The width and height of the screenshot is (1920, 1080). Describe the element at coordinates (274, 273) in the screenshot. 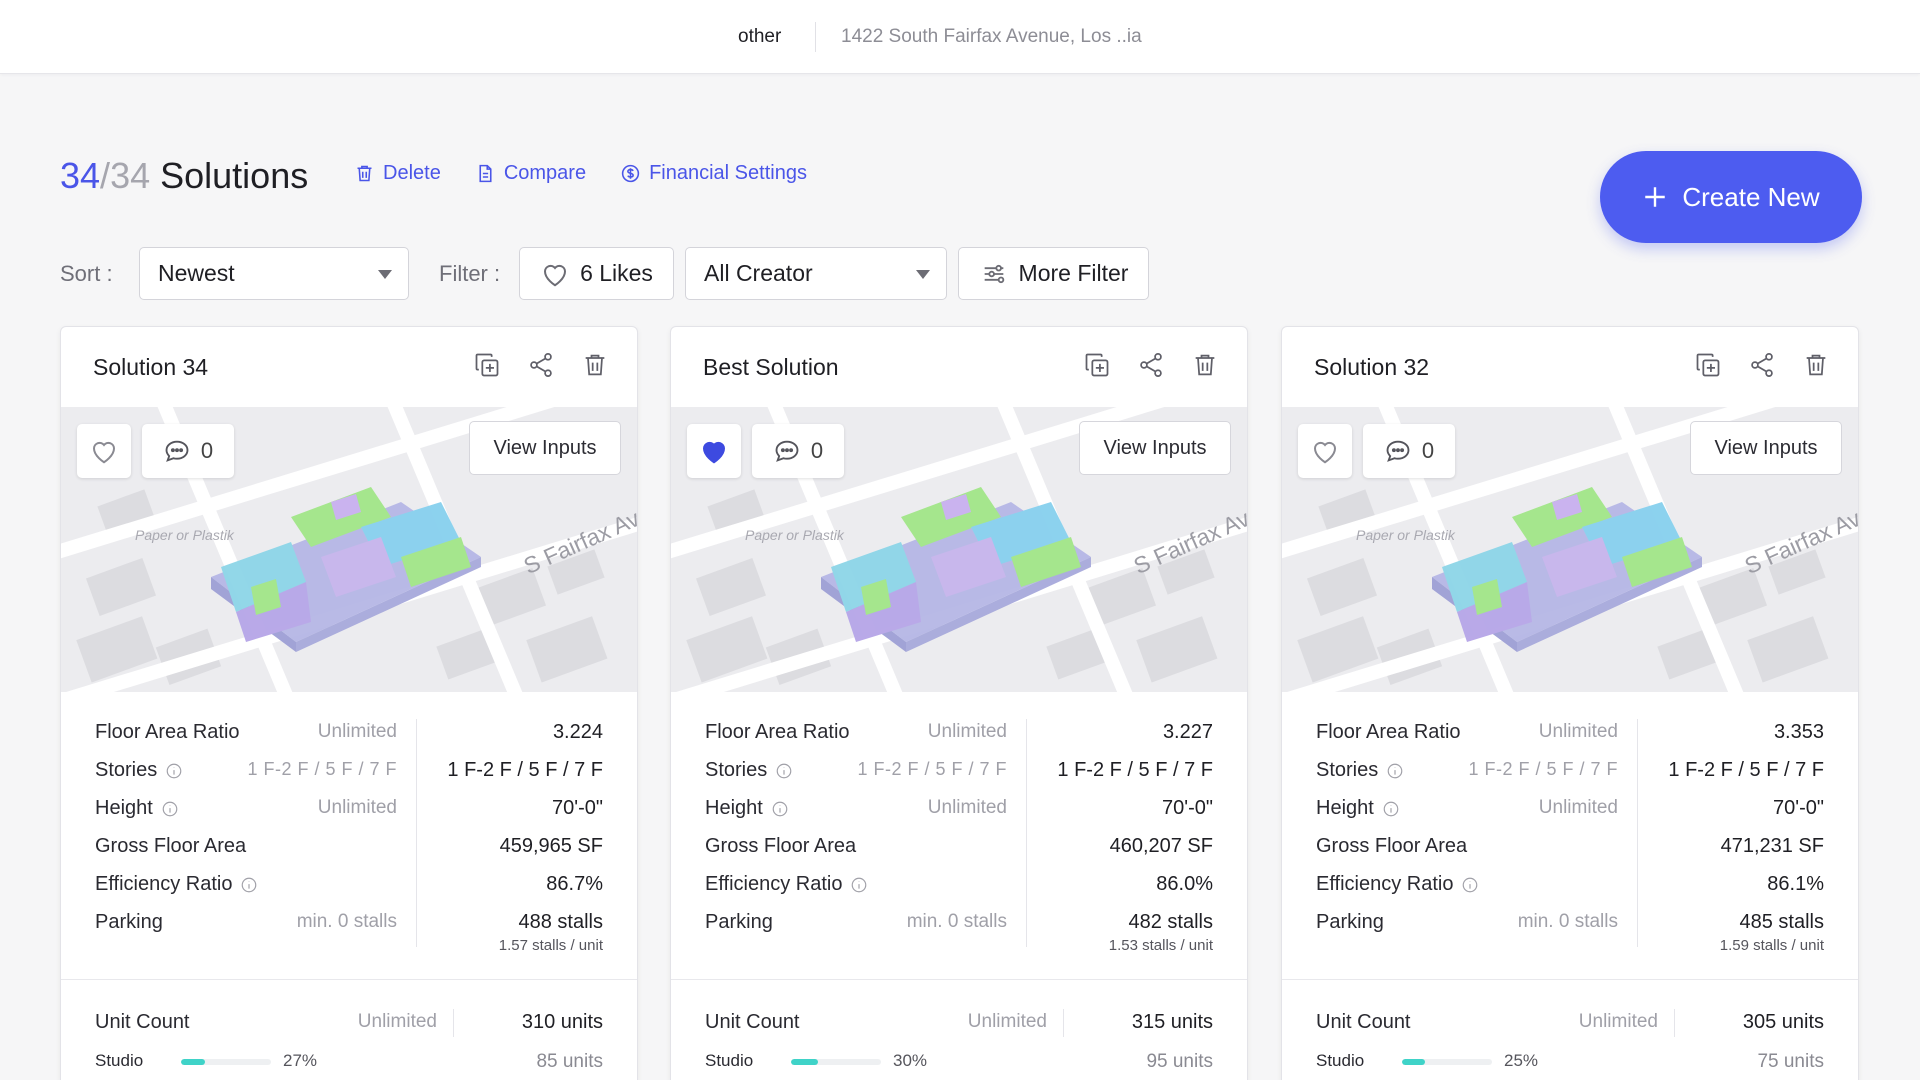

I see `sort-select: Newest` at that location.